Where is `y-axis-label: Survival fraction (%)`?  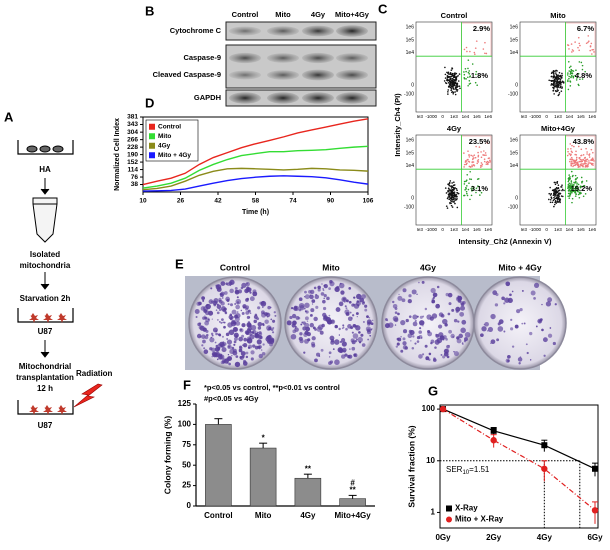
y-axis-label: Survival fraction (%) is located at coordinates (411, 466).